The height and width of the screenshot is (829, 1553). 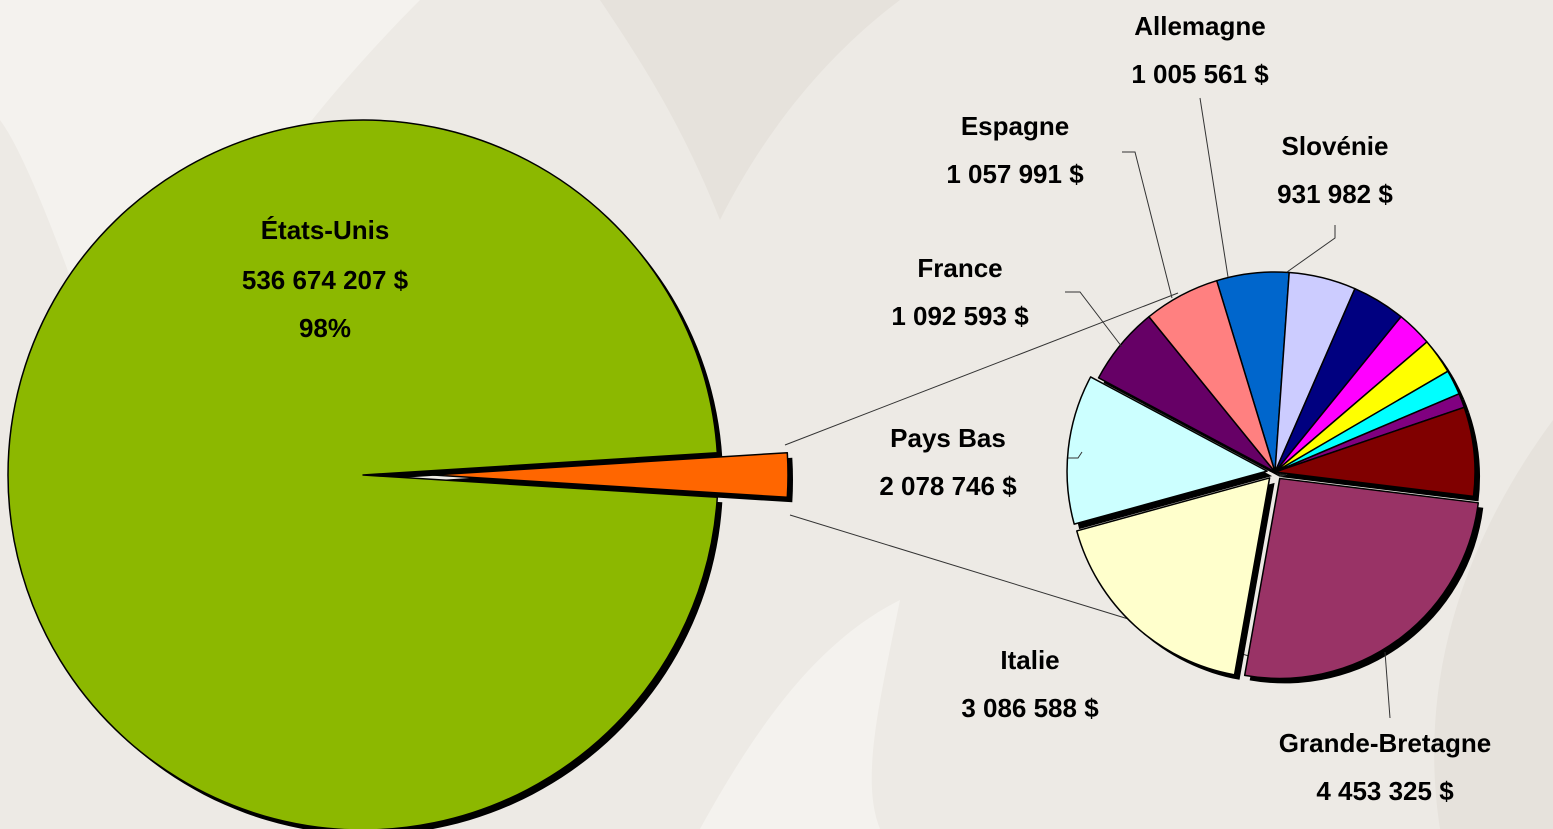 I want to click on data-label: 2 078 746 $, so click(x=948, y=486).